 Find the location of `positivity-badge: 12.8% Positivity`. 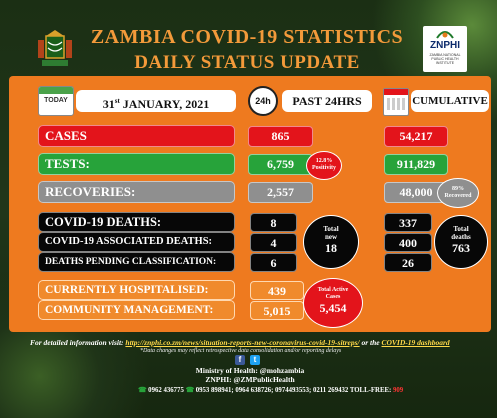

positivity-badge: 12.8% Positivity is located at coordinates (324, 165).